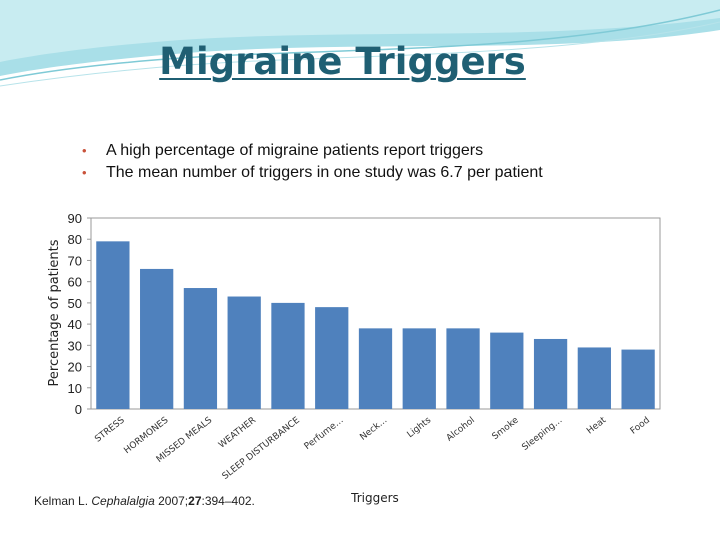 This screenshot has width=720, height=540. I want to click on x-tick-label: Food, so click(640, 425).